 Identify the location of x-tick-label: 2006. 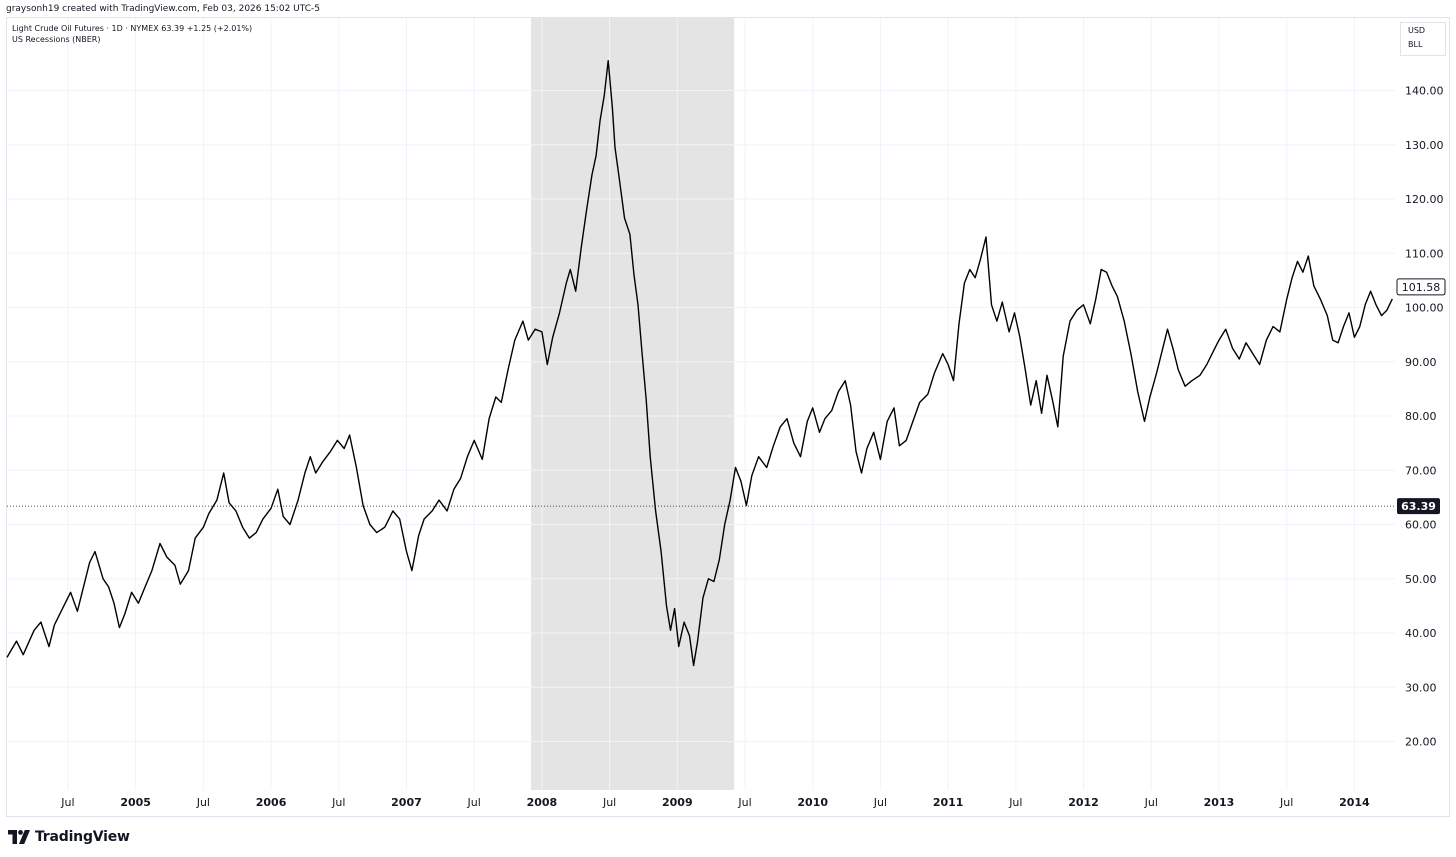
(271, 802).